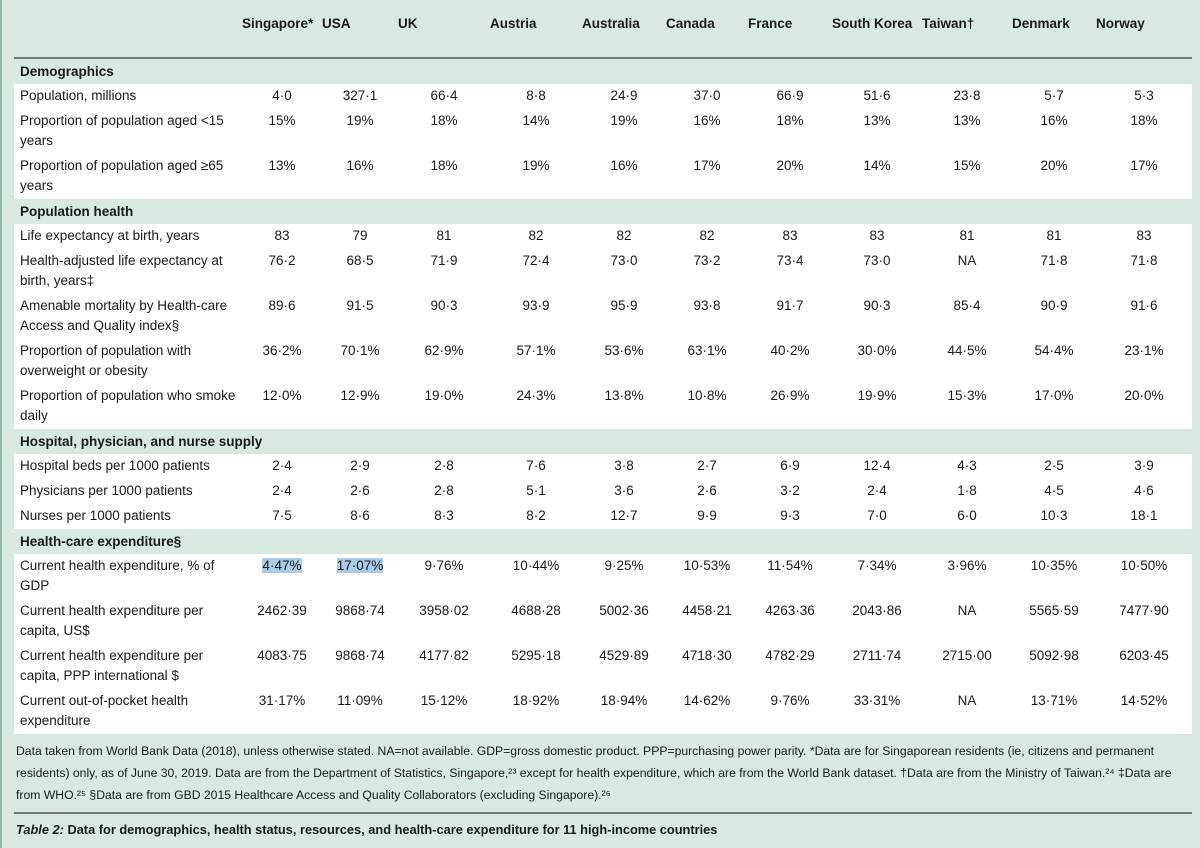  Describe the element at coordinates (1054, 361) in the screenshot. I see `cell: 54·4%` at that location.